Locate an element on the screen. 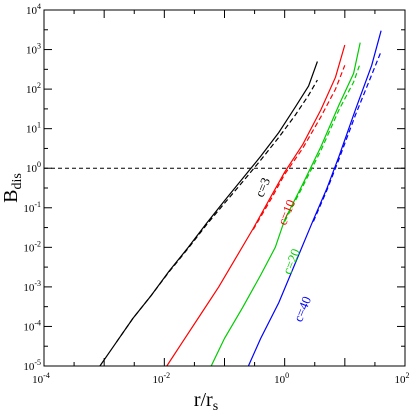  x-tick-label: 10⁻² is located at coordinates (161, 378).